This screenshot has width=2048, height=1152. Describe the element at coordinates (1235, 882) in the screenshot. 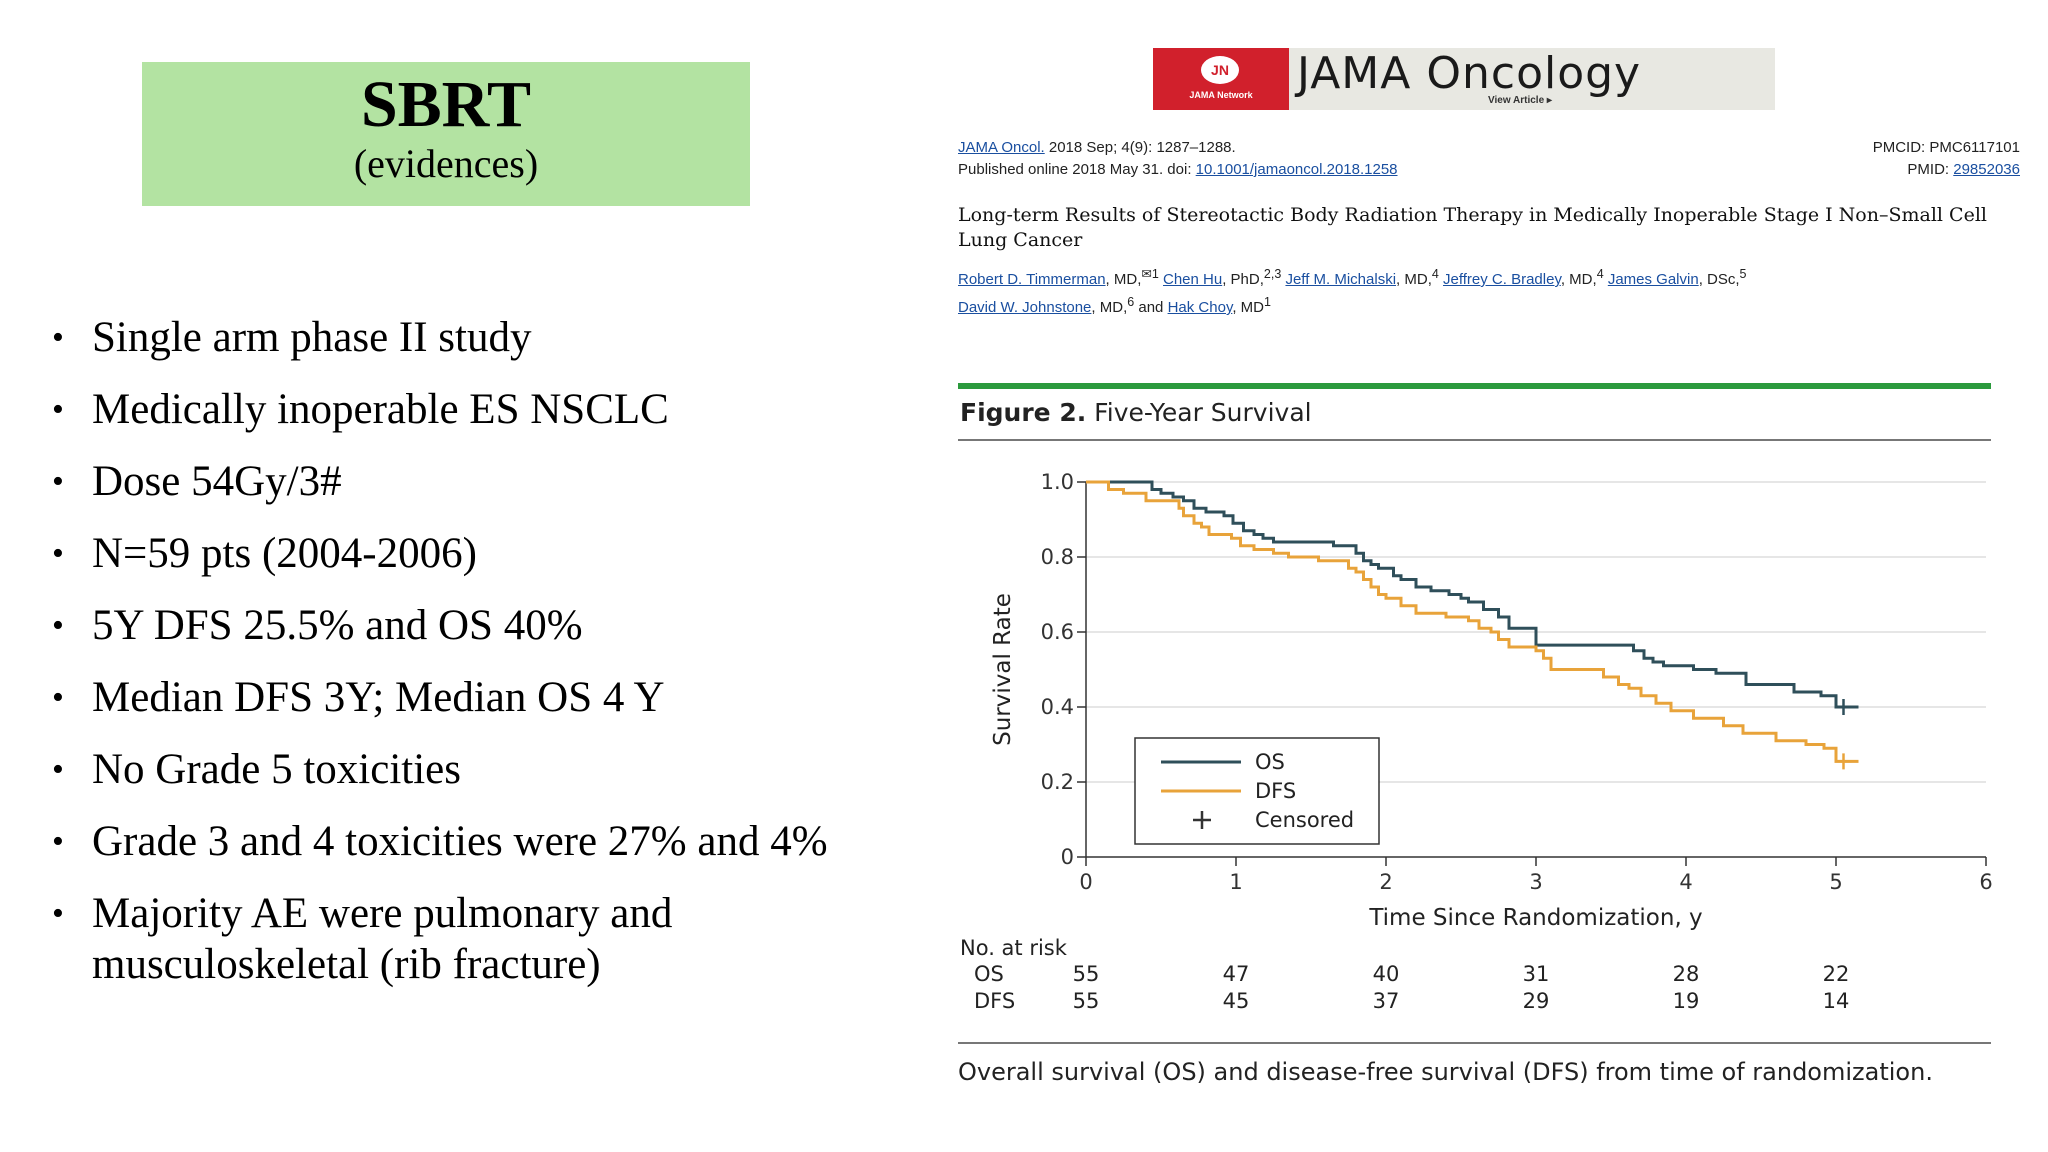

I see `x-tick-label: 1` at that location.